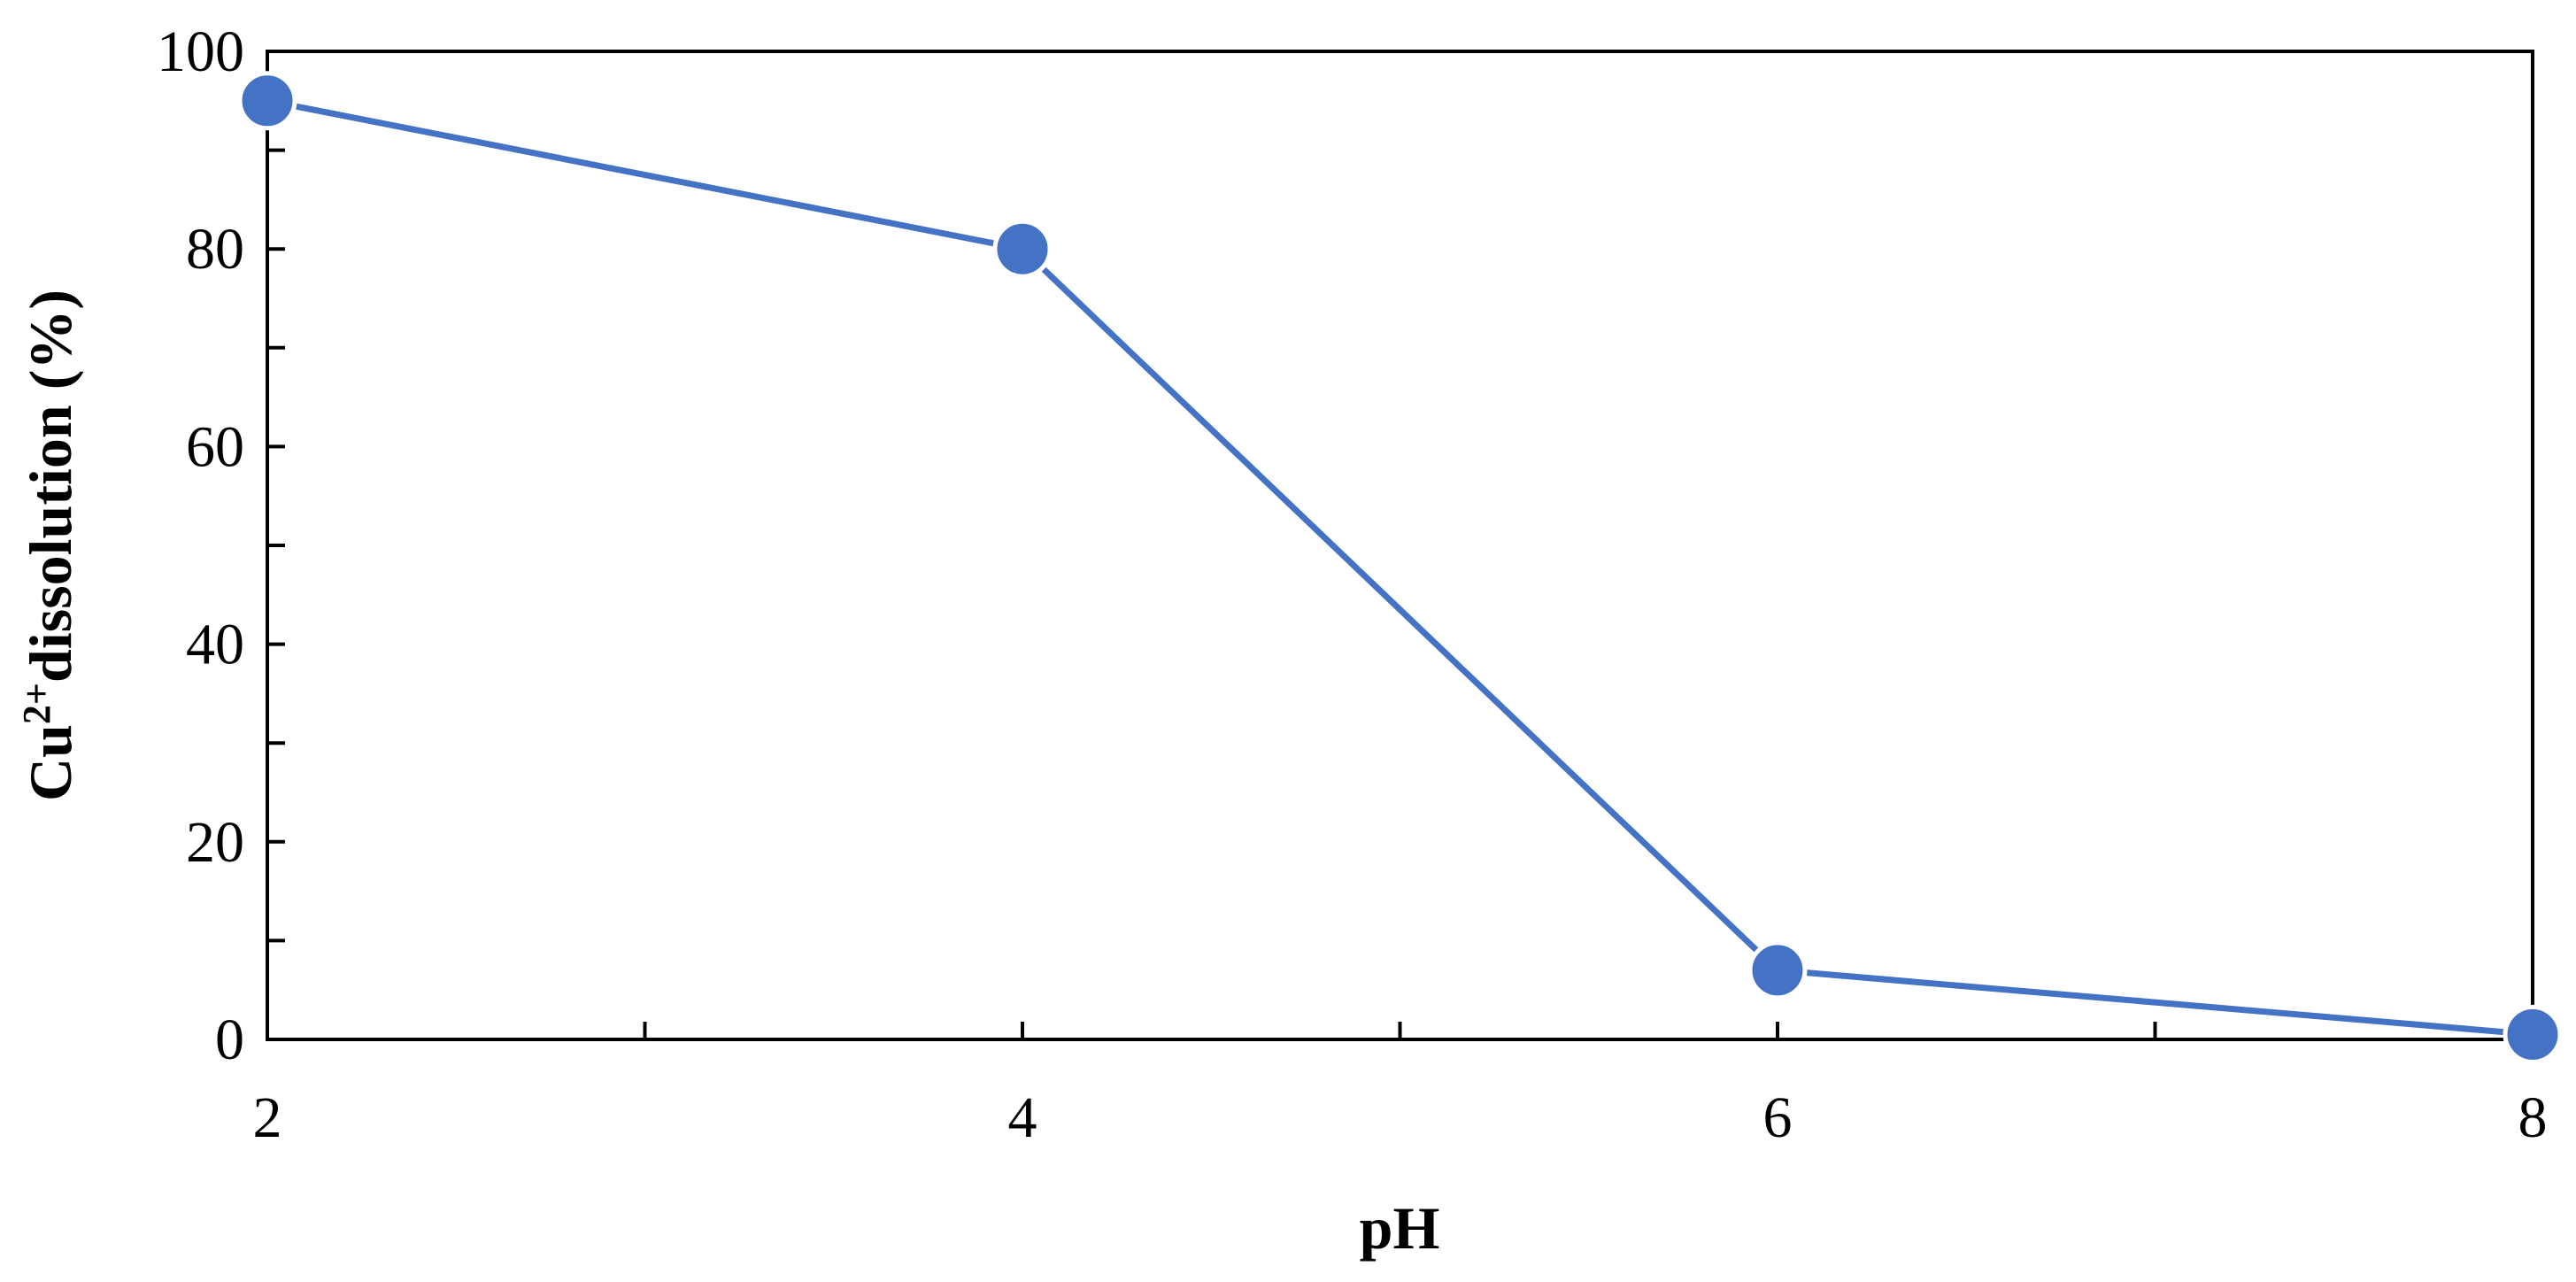 The height and width of the screenshot is (1282, 2576). I want to click on x-tick-label: 6, so click(1778, 1118).